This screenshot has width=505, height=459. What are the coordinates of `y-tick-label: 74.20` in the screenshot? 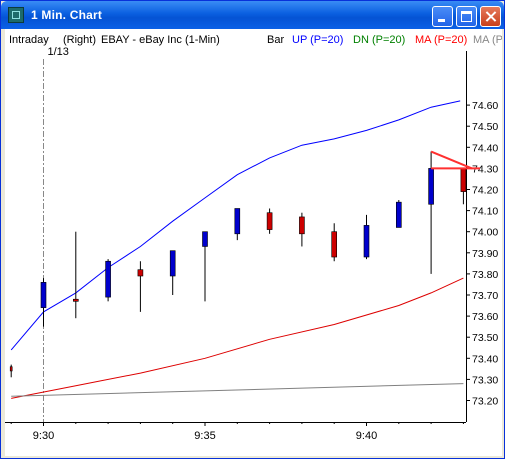 It's located at (485, 191).